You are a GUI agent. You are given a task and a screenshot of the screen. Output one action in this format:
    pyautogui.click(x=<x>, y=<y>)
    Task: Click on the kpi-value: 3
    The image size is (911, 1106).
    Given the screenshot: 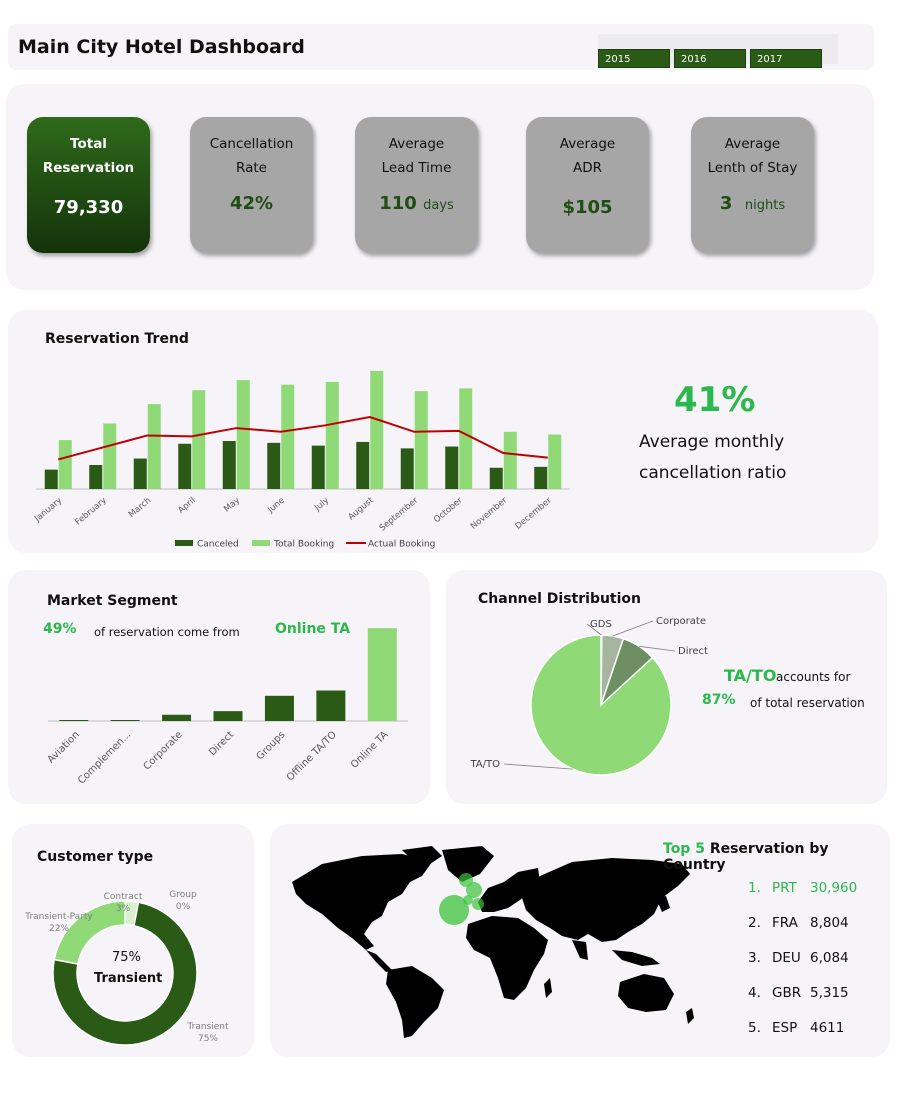 What is the action you would take?
    pyautogui.click(x=726, y=203)
    